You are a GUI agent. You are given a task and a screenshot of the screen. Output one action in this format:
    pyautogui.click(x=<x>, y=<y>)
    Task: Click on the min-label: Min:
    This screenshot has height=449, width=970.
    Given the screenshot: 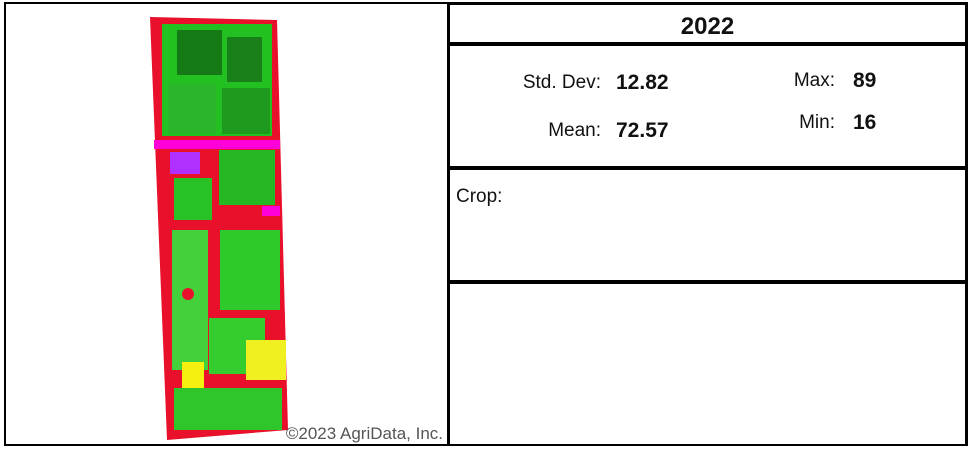 What is the action you would take?
    pyautogui.click(x=817, y=122)
    